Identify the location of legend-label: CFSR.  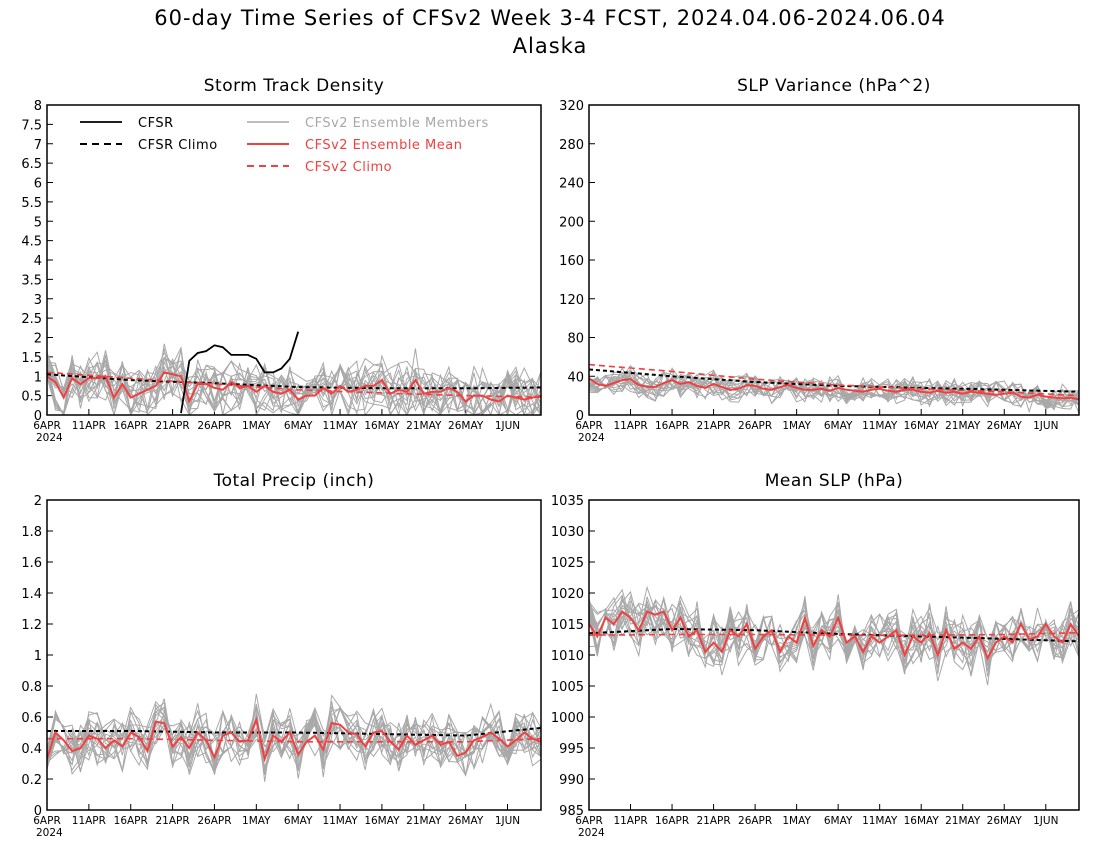
(156, 123).